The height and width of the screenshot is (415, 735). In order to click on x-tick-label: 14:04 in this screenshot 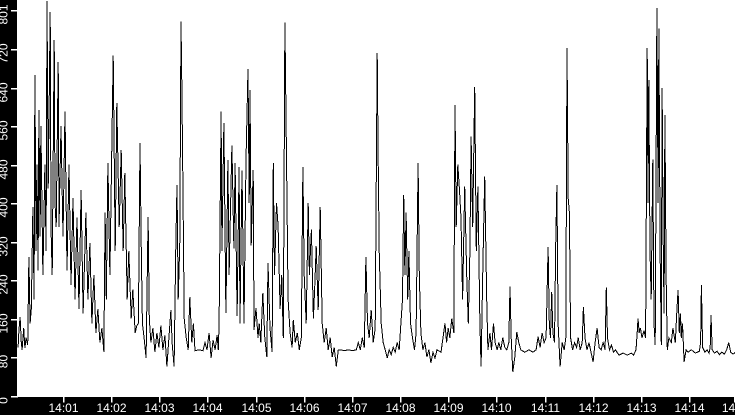, I will do `click(207, 408)`.